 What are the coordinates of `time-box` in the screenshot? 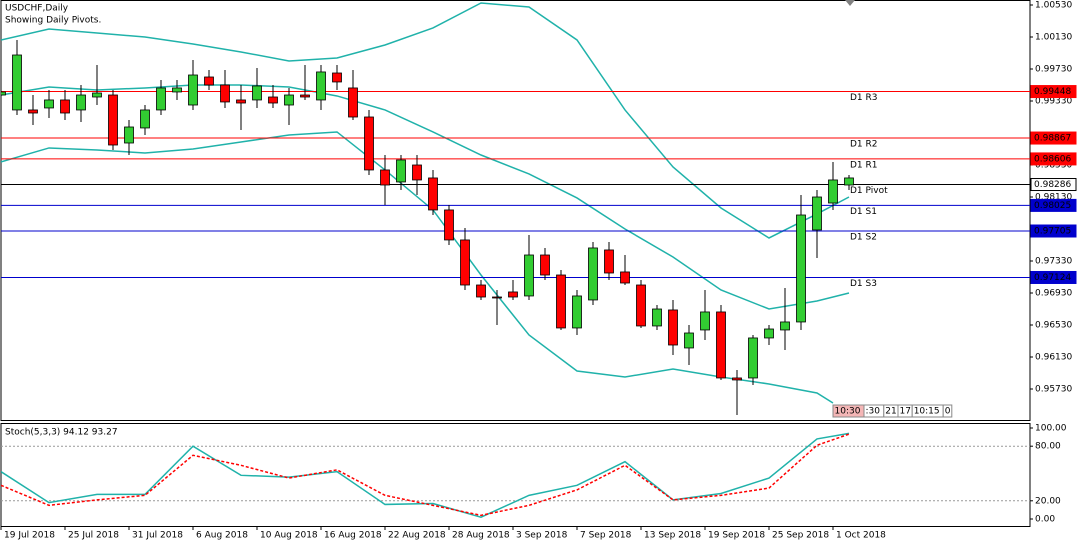 It's located at (947, 411).